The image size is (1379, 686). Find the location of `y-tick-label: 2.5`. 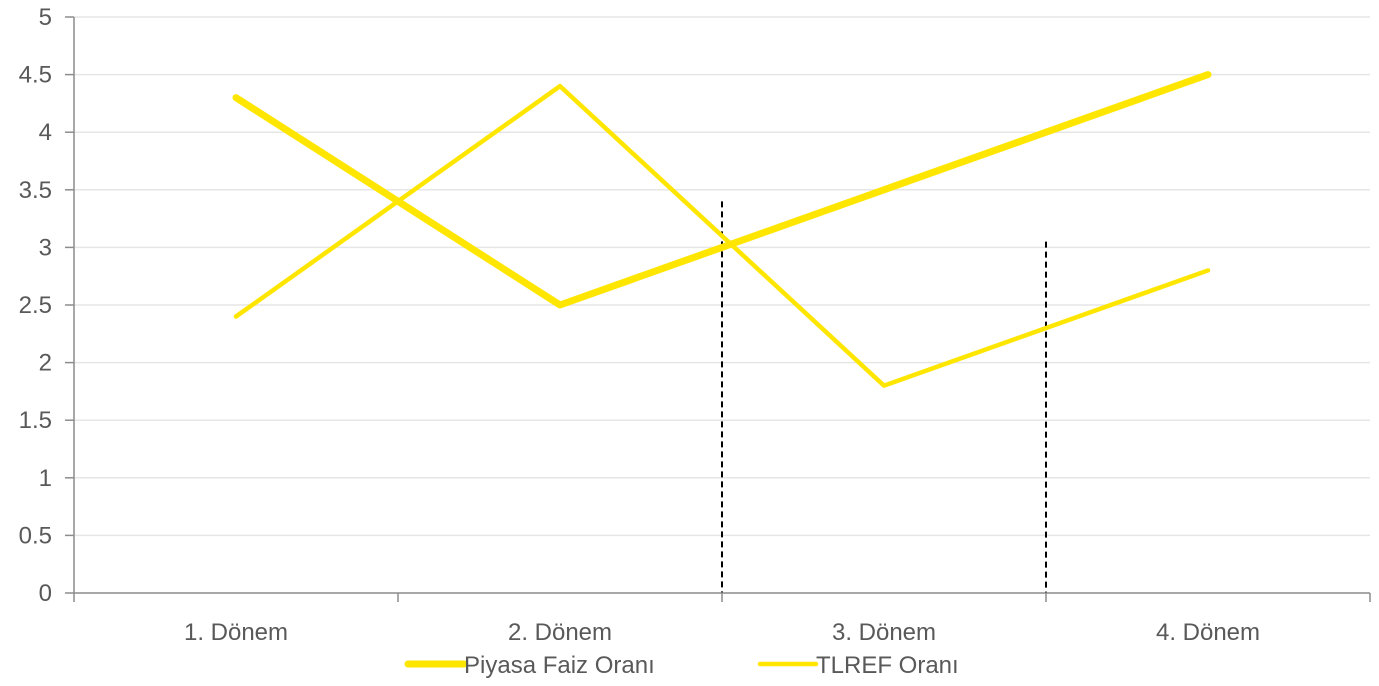

y-tick-label: 2.5 is located at coordinates (35, 305).